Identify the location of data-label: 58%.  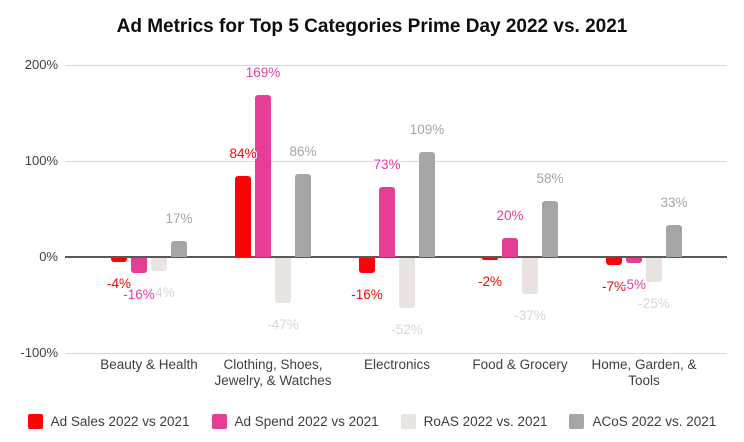
(550, 179).